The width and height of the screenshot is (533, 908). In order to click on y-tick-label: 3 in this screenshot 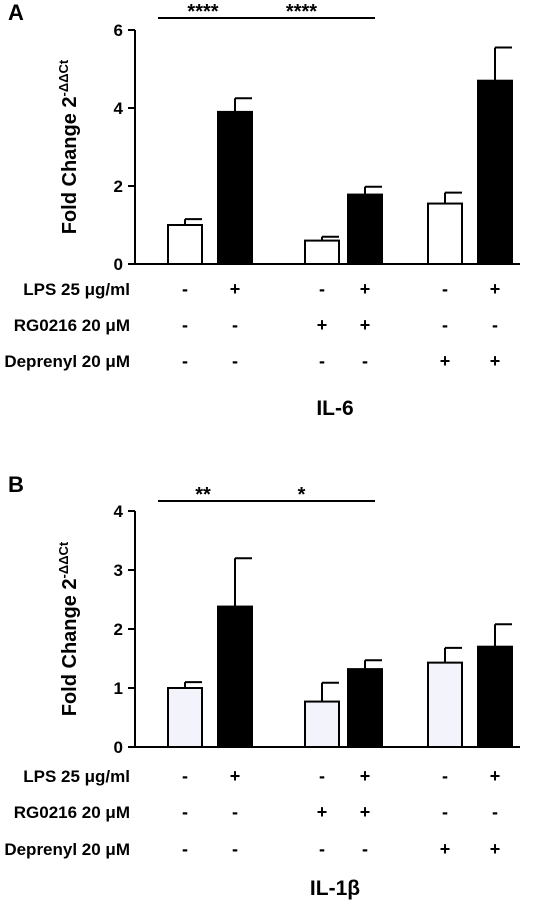, I will do `click(118, 570)`.